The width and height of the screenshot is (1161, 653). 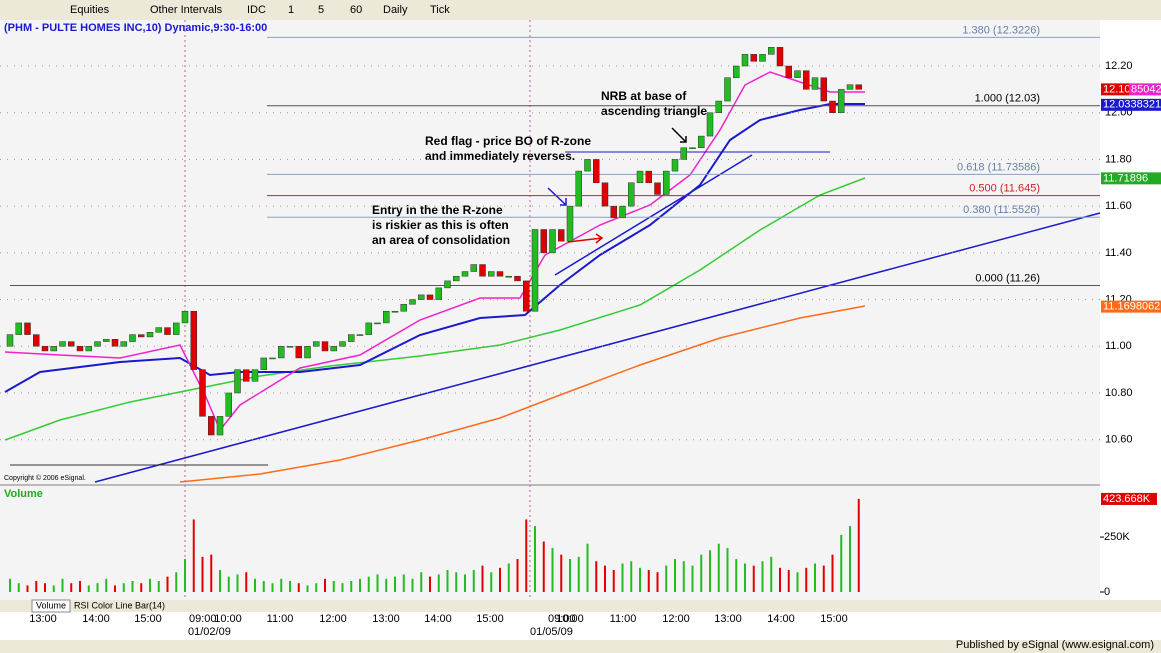 What do you see at coordinates (356, 10) in the screenshot?
I see `toolbar-item: 60` at bounding box center [356, 10].